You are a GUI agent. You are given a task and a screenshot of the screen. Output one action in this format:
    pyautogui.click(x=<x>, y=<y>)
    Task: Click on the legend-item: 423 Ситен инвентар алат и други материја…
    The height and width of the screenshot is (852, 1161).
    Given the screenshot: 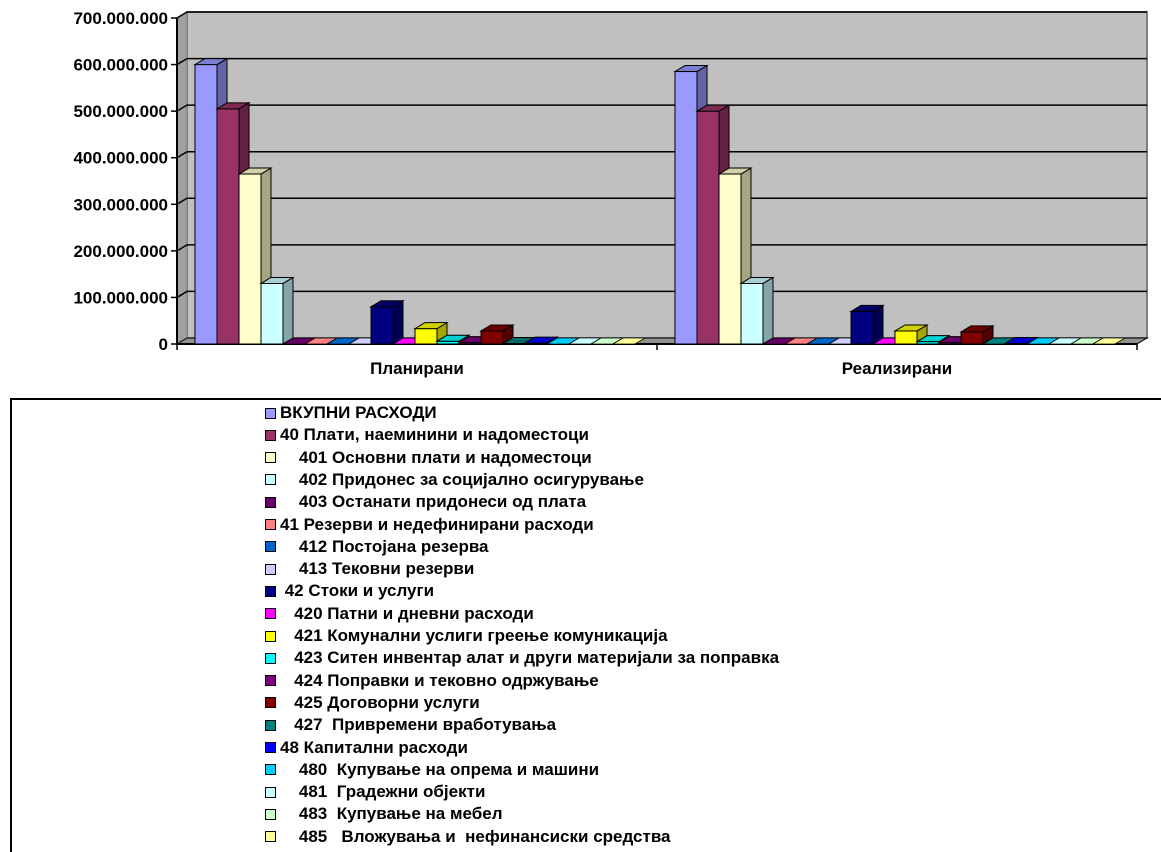 What is the action you would take?
    pyautogui.click(x=522, y=658)
    